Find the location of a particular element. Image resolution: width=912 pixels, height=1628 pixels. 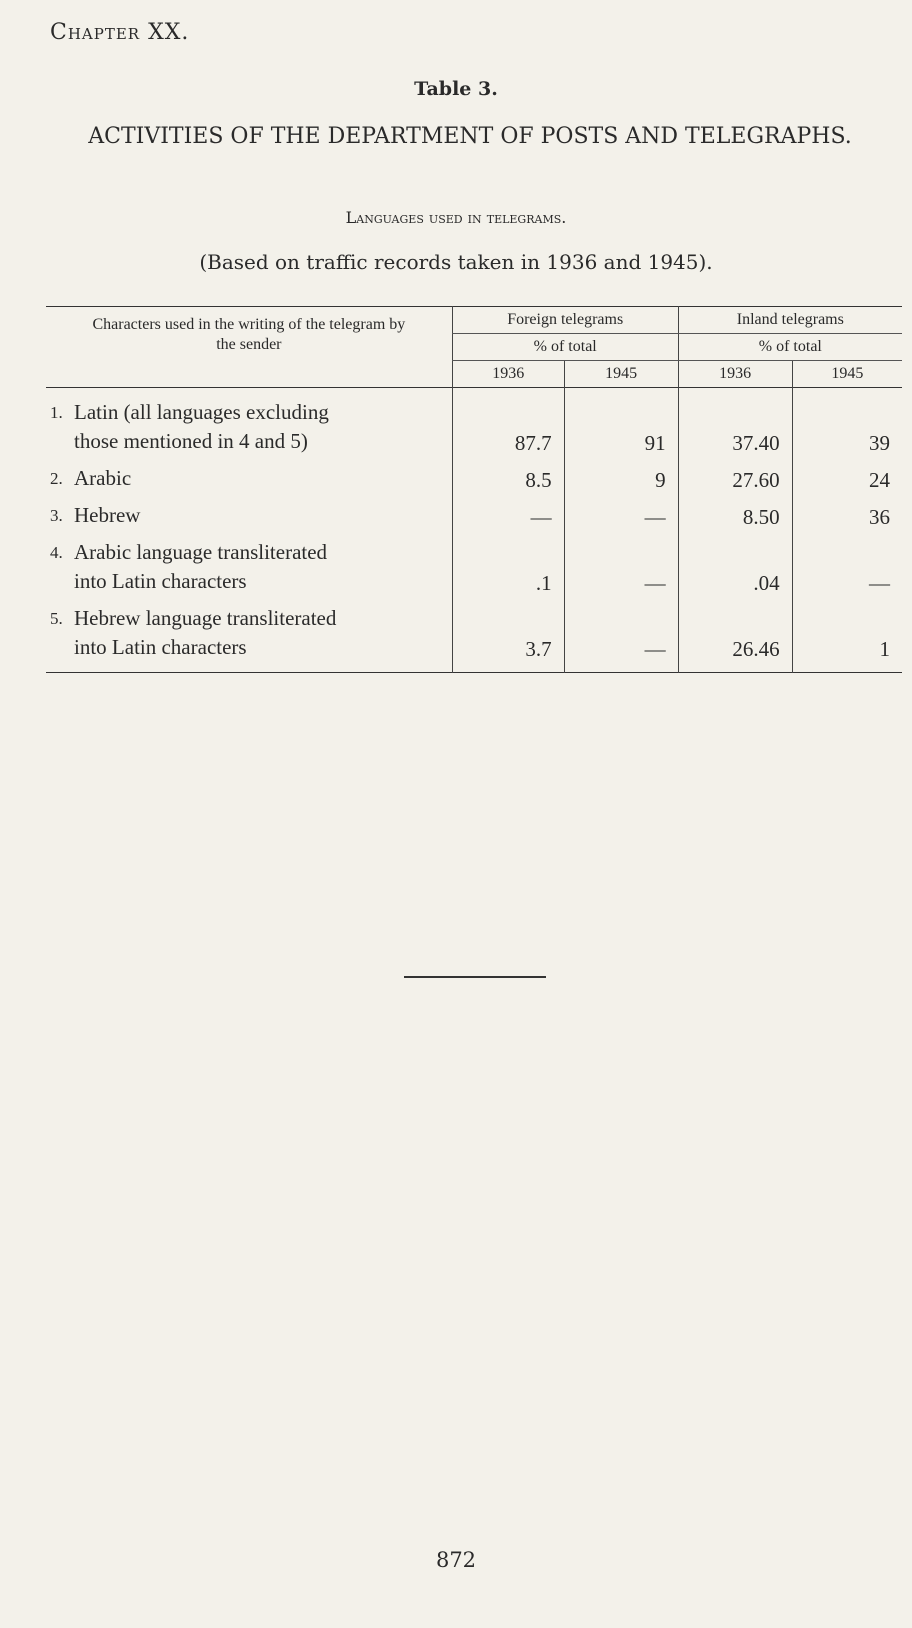

row-label: 2. Arabic is located at coordinates (249, 478).